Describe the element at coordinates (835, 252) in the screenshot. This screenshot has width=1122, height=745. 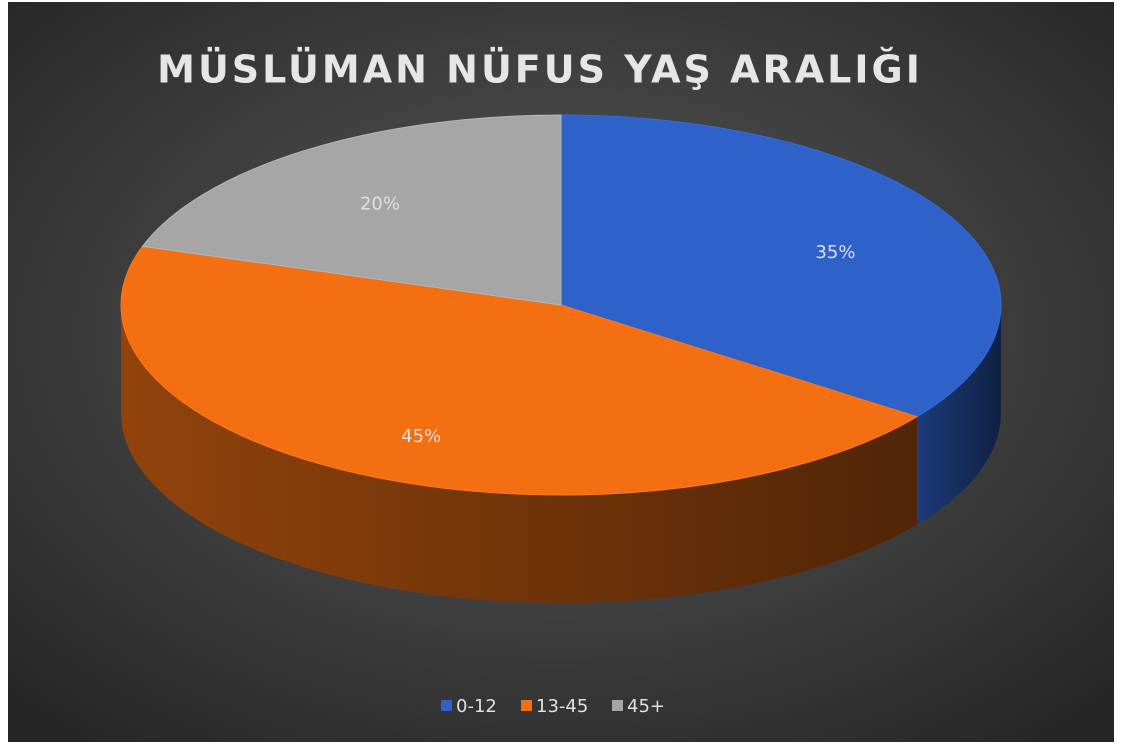
I see `data-label: 35%` at that location.